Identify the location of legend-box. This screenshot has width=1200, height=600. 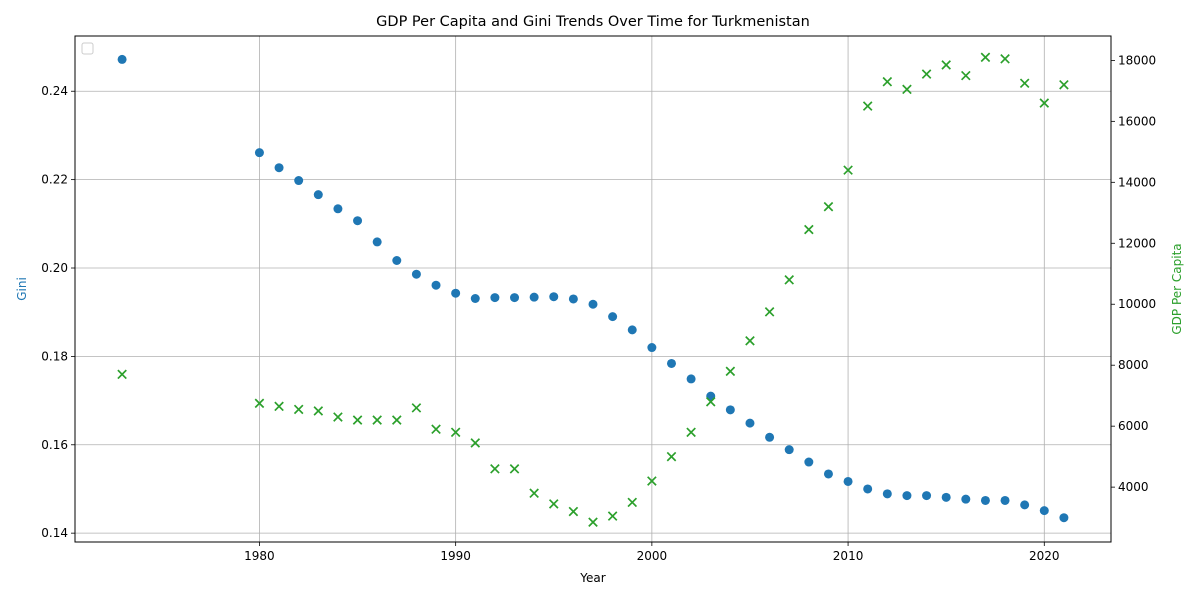
(87, 48).